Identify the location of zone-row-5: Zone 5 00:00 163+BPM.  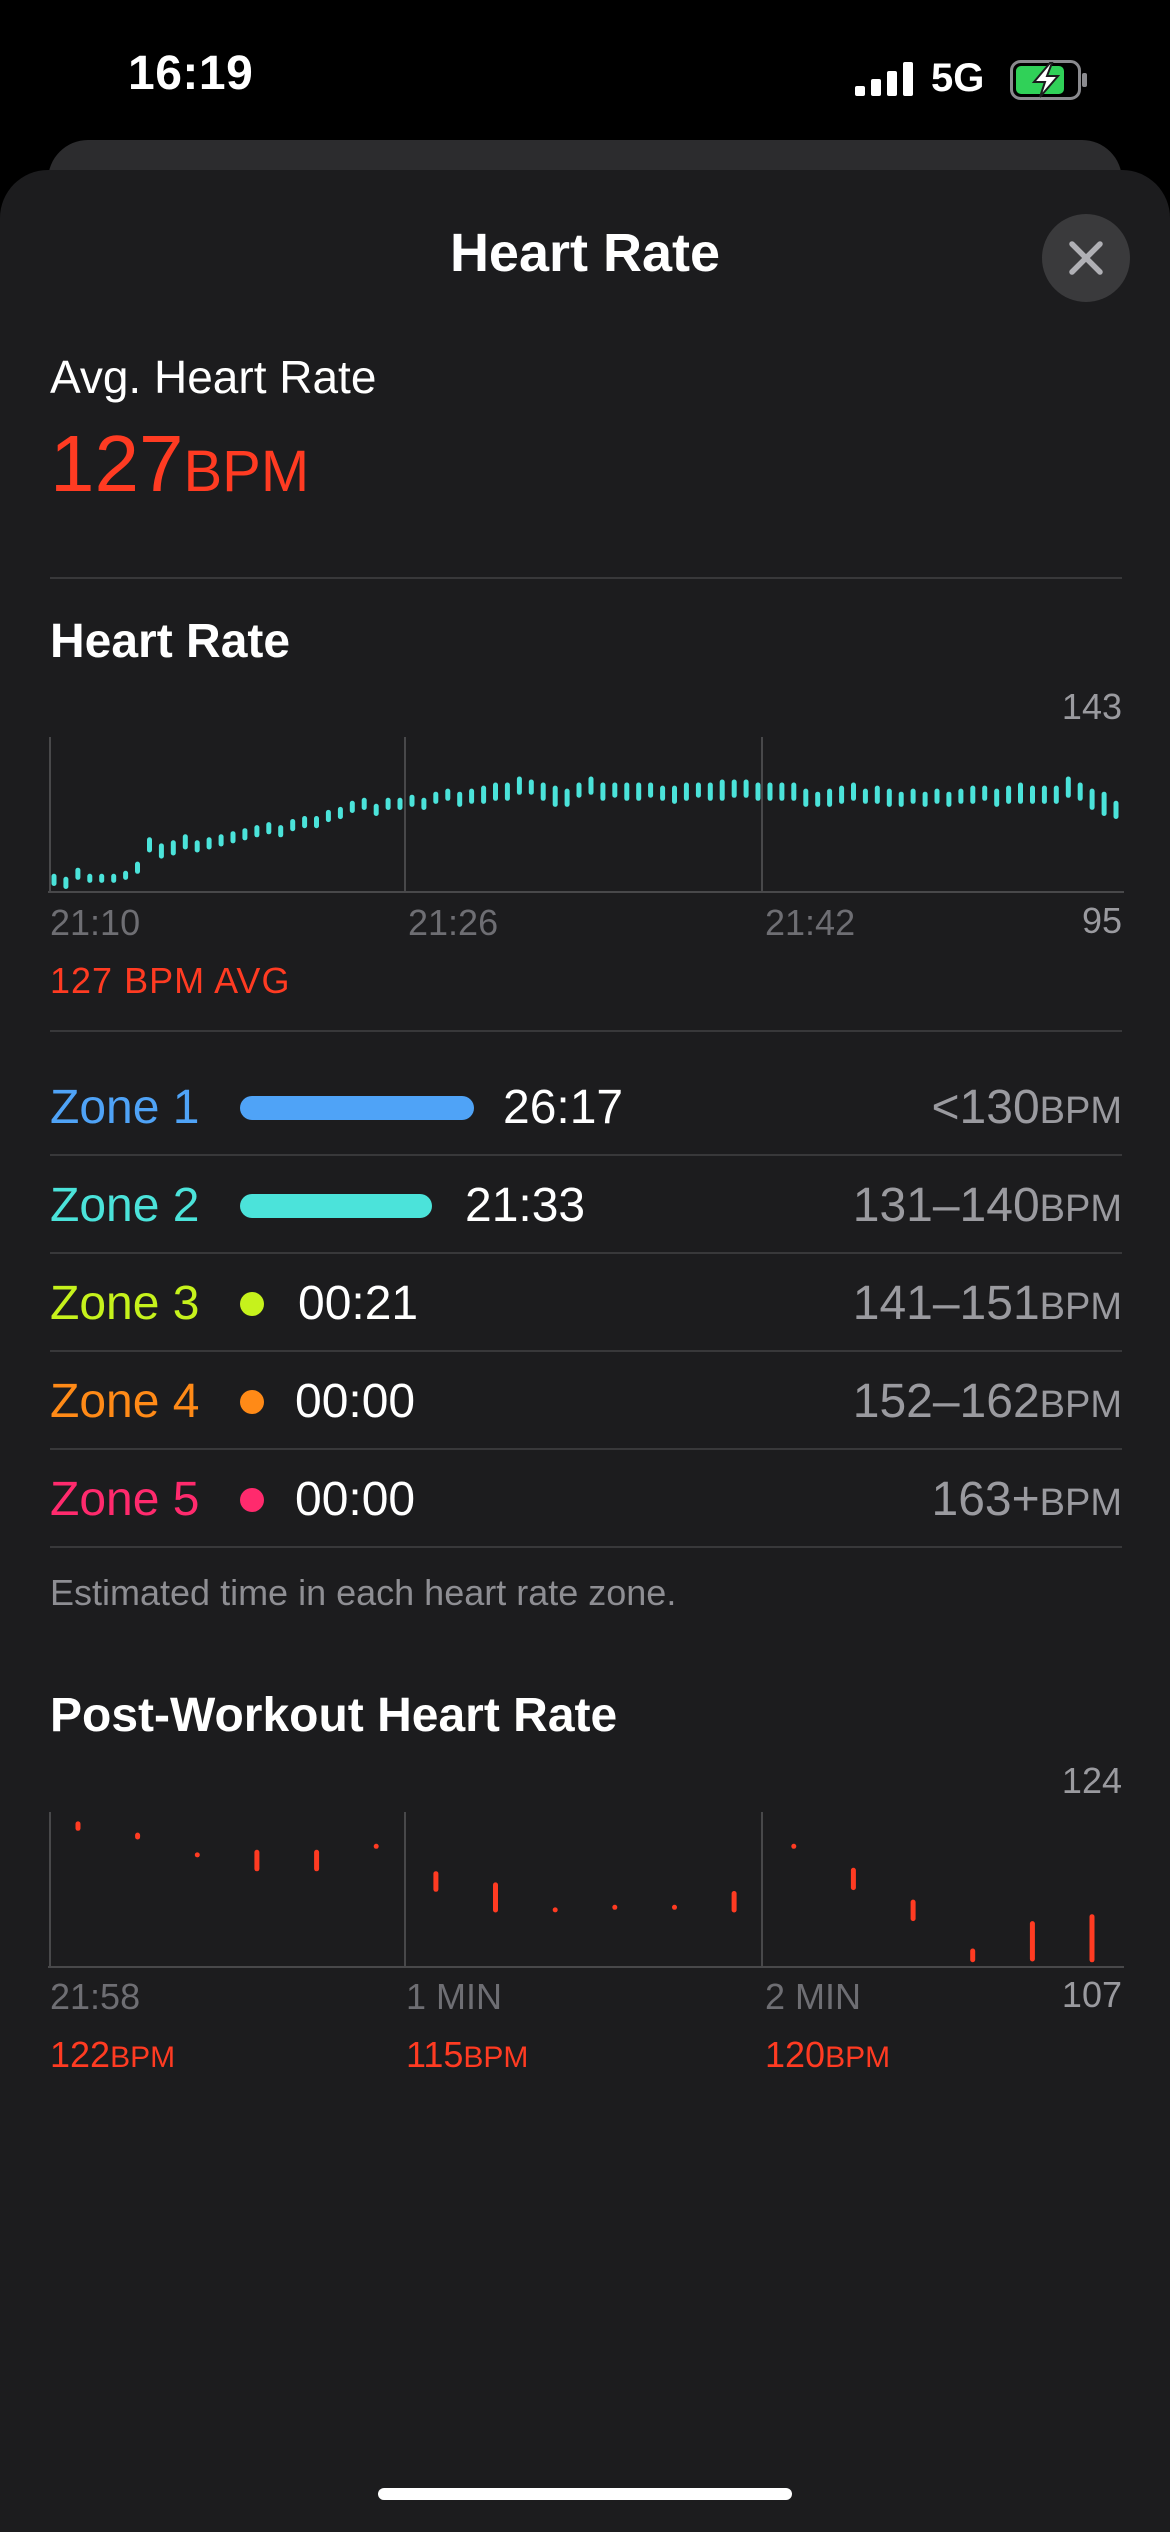
(586, 1499).